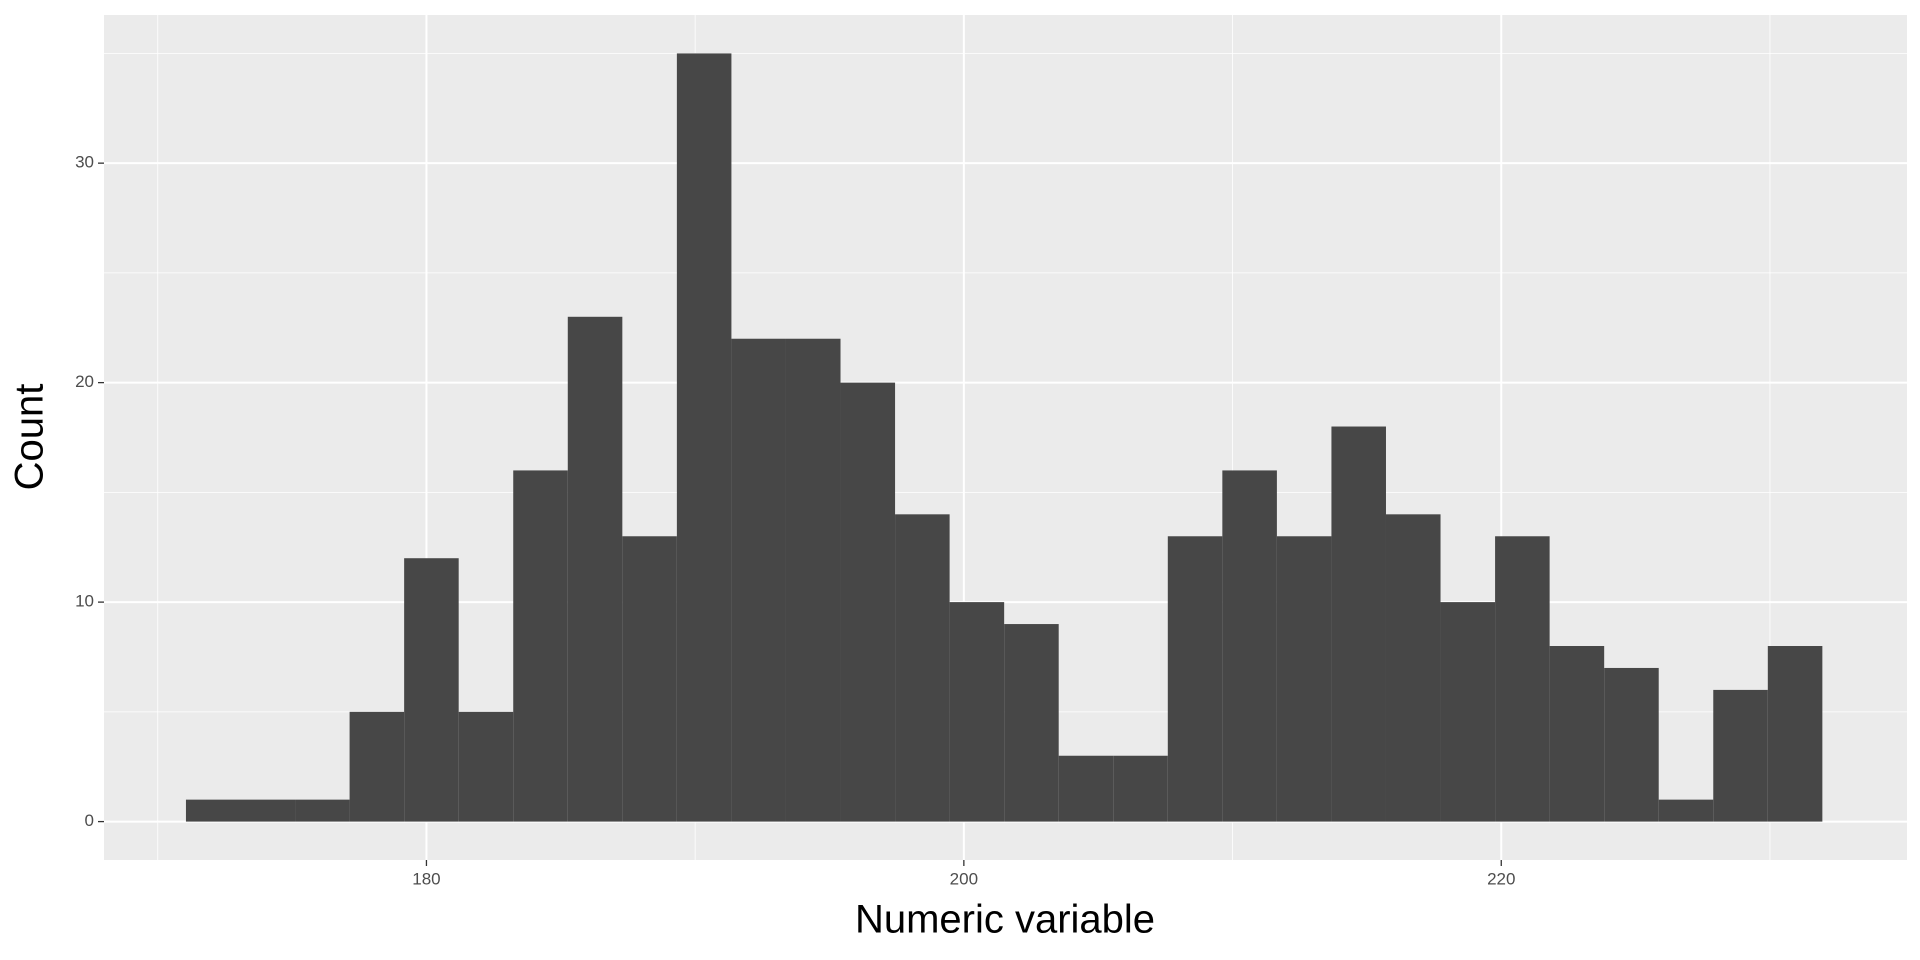 Image resolution: width=1920 pixels, height=960 pixels. Describe the element at coordinates (964, 878) in the screenshot. I see `x-tick-label: 200` at that location.